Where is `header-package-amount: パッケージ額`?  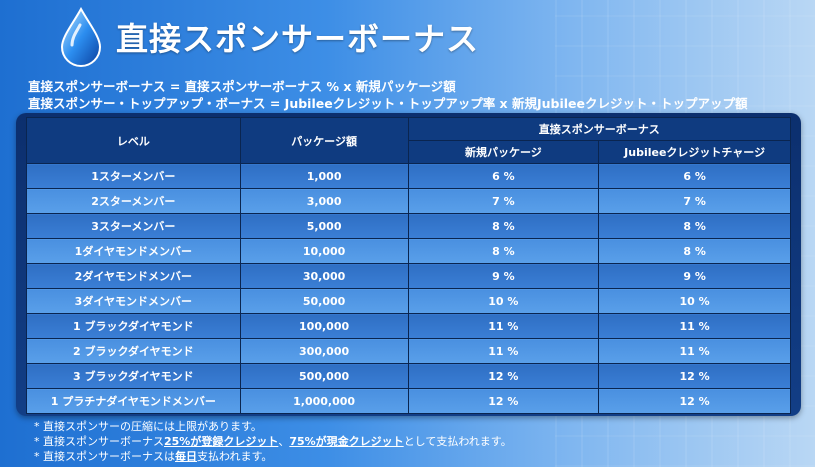 header-package-amount: パッケージ額 is located at coordinates (324, 140).